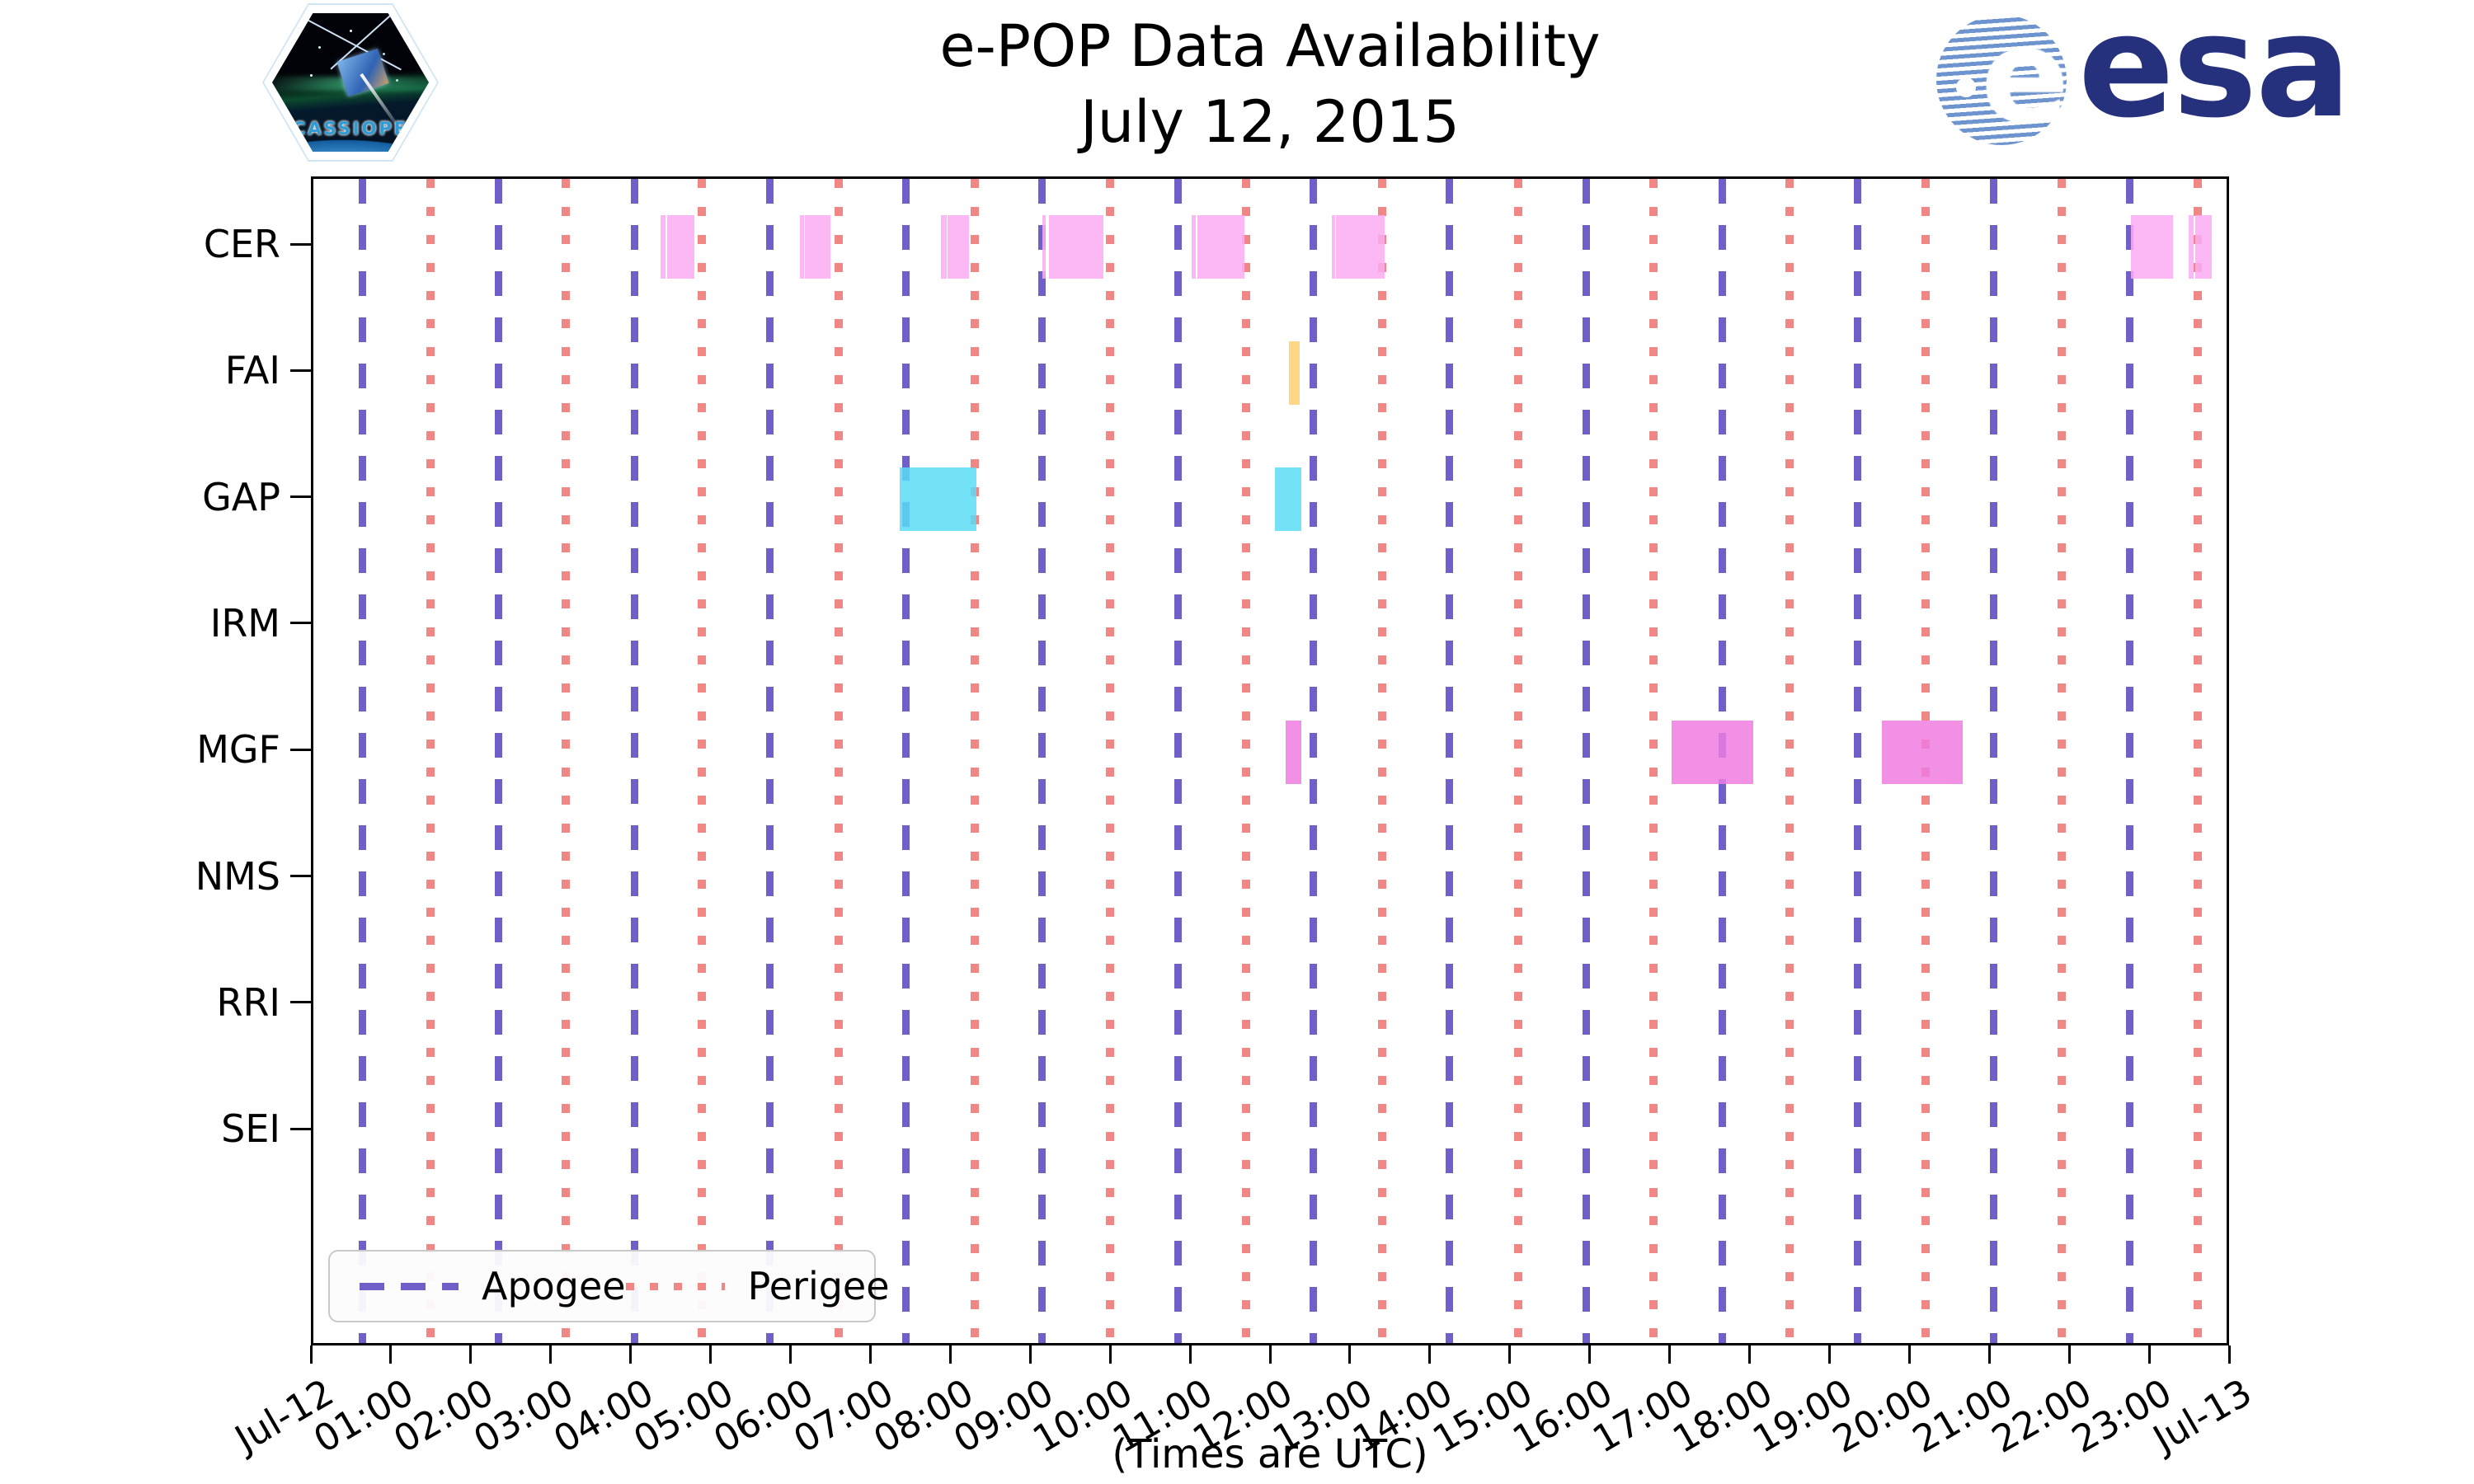 This screenshot has height=1484, width=2474. I want to click on esa-logo: e esa, so click(2143, 76).